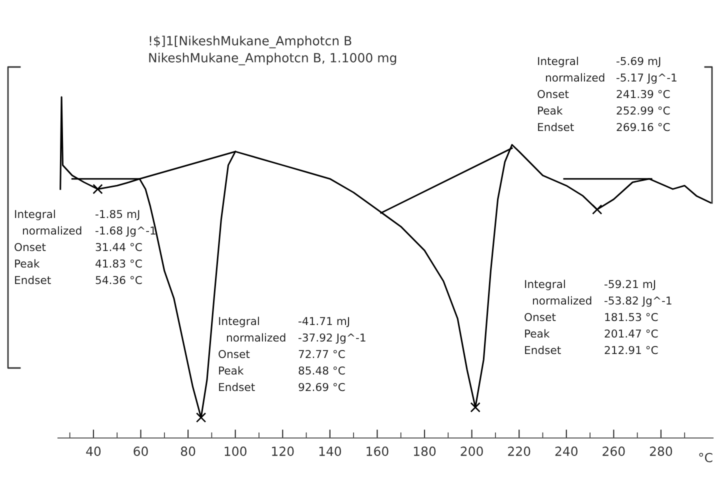 This screenshot has height=484, width=717. Describe the element at coordinates (281, 354) in the screenshot. I see `text: Onset 72.77 °C` at that location.